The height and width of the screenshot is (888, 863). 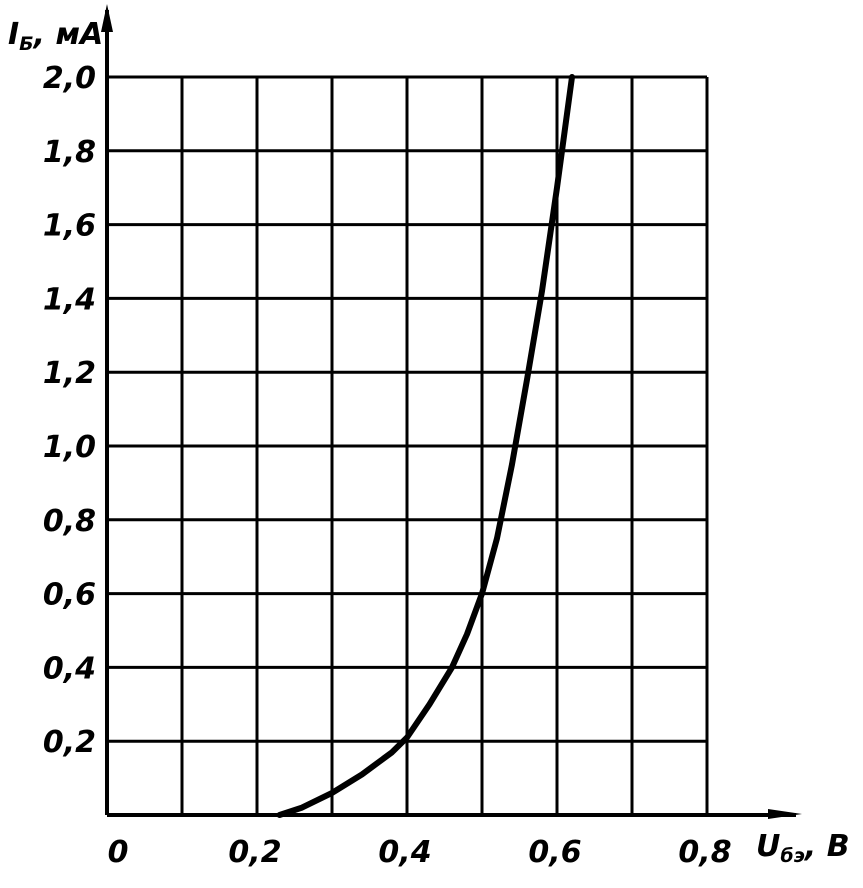 I want to click on y-tick-label: 0,2, so click(x=69, y=742).